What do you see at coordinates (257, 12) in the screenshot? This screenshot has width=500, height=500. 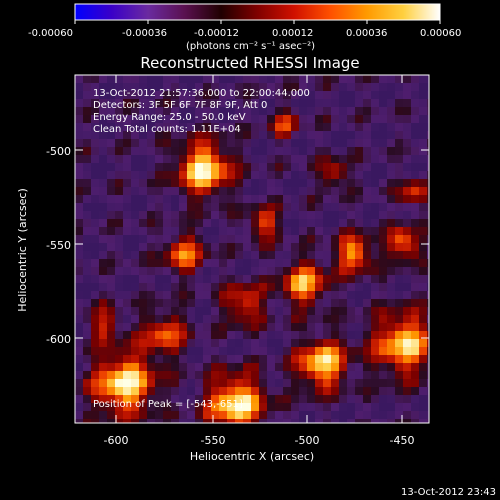 I see `colorbar-gradient` at bounding box center [257, 12].